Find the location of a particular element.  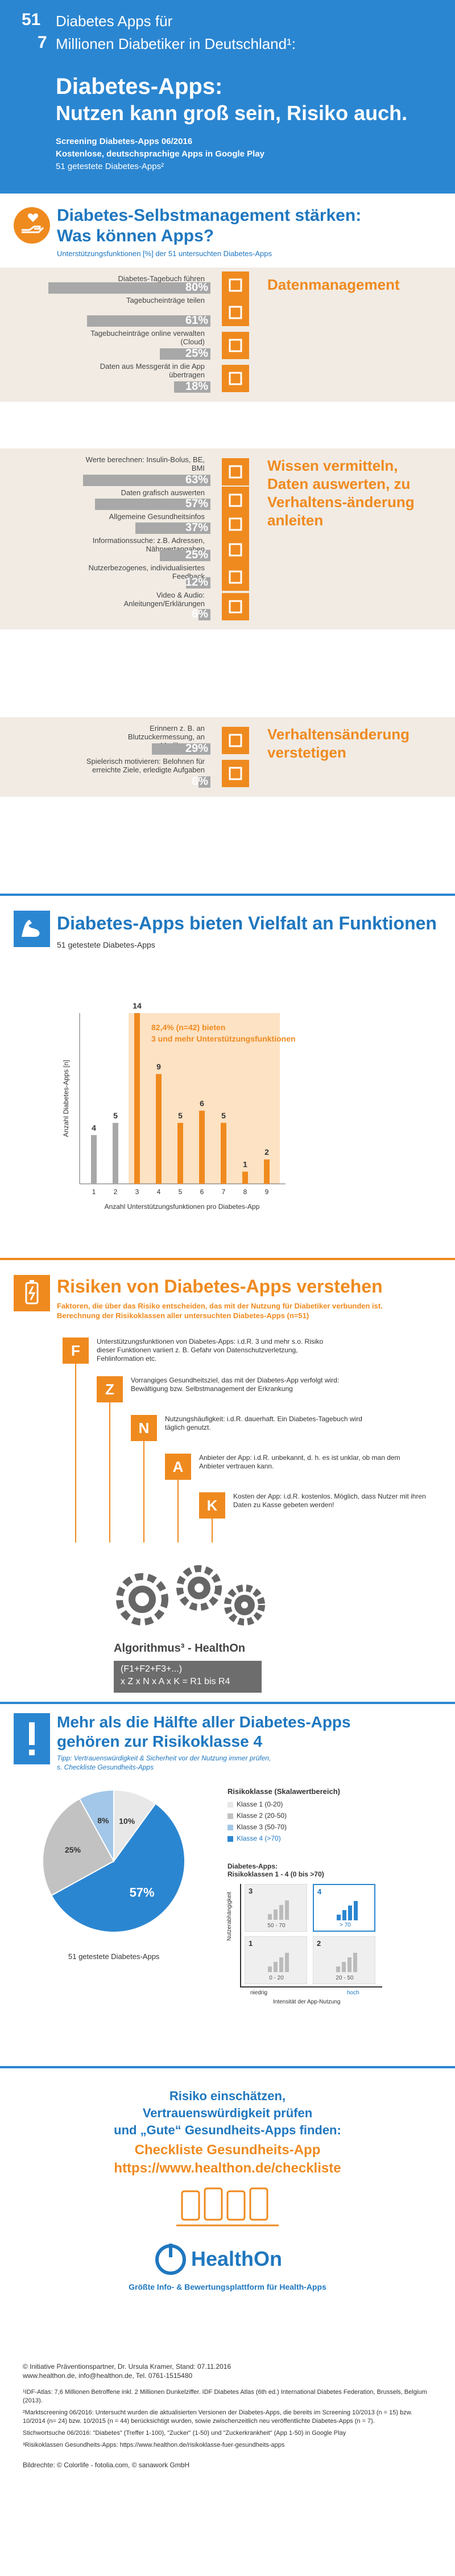

matrix-cell: 1 0 - 20 is located at coordinates (276, 1960).